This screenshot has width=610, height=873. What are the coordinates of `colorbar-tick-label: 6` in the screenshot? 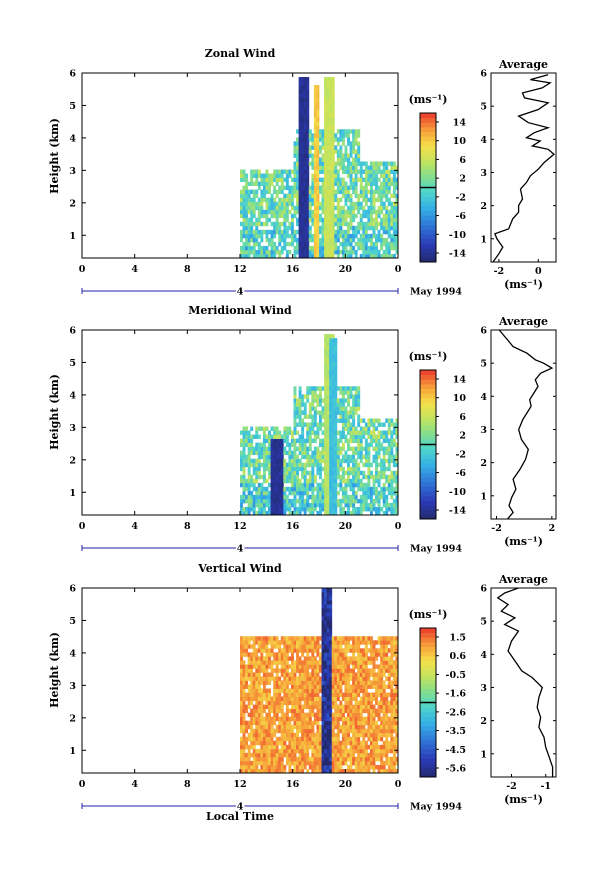 It's located at (462, 160).